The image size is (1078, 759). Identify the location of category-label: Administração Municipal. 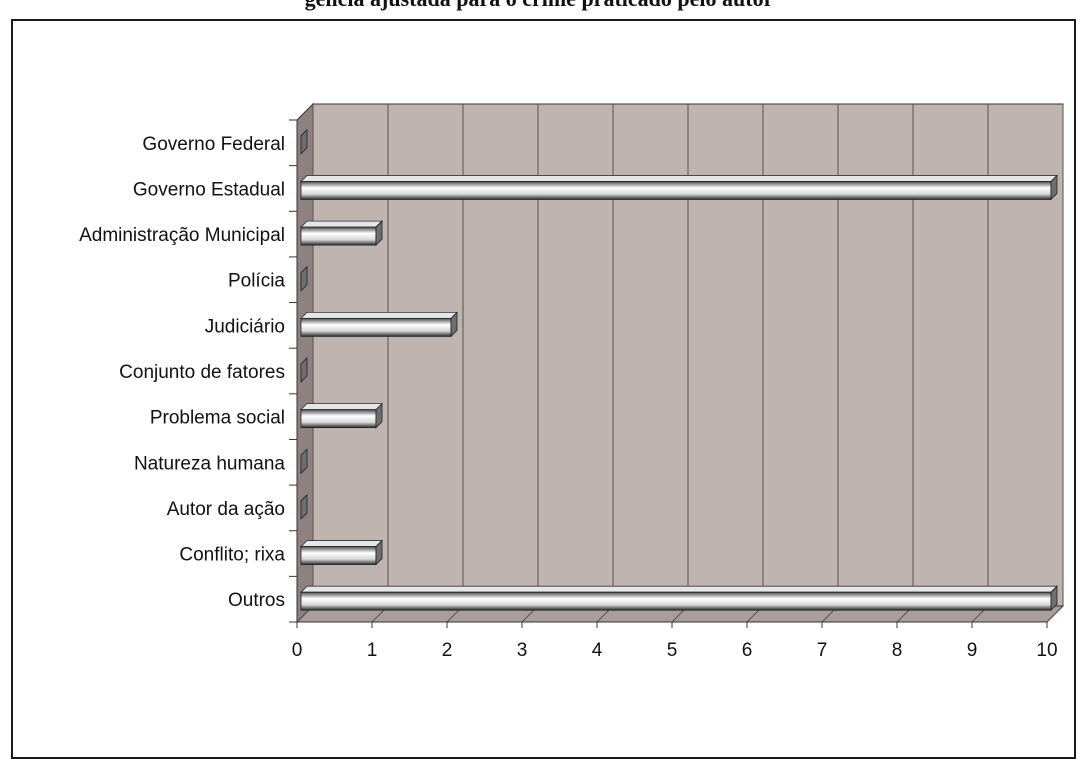
(182, 235).